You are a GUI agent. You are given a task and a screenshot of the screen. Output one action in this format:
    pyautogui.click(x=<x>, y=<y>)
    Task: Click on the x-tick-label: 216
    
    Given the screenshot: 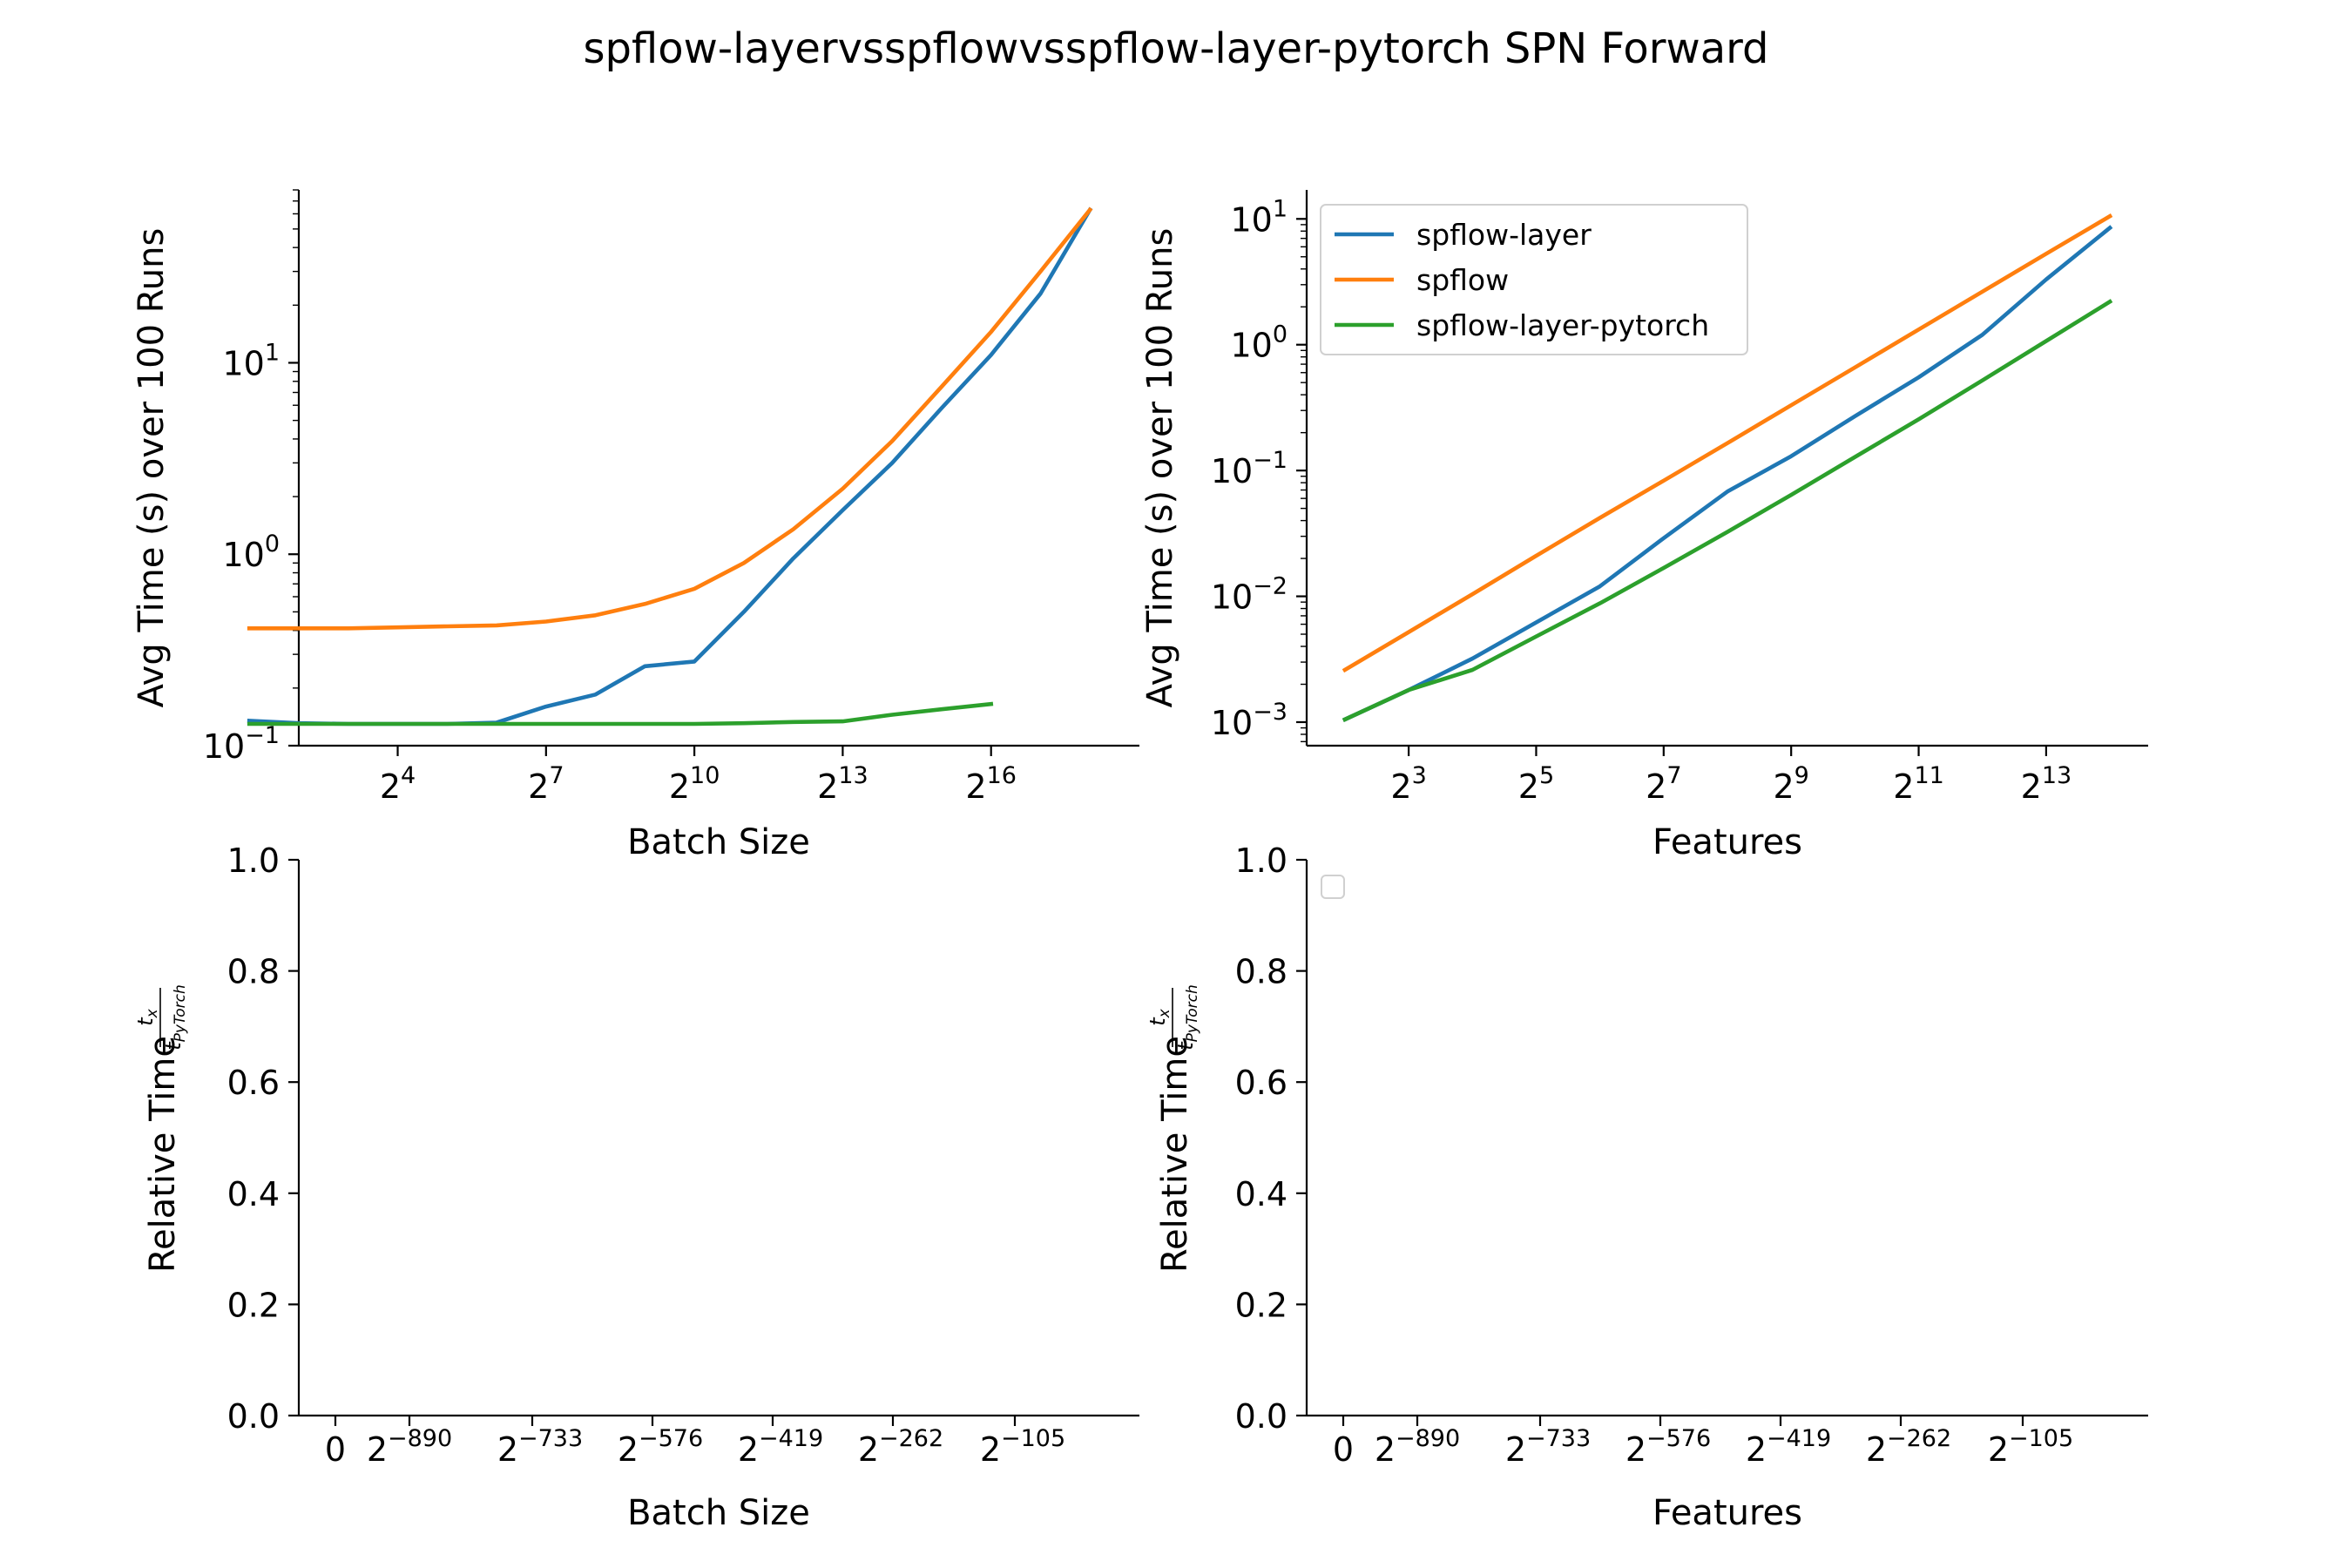 What is the action you would take?
    pyautogui.click(x=991, y=784)
    